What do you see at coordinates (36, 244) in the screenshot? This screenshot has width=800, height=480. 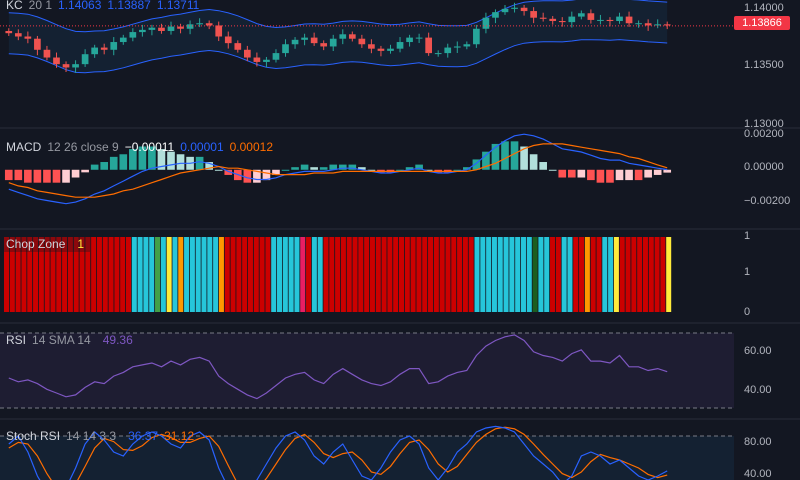 I see `chop-zone-name: Chop Zone` at bounding box center [36, 244].